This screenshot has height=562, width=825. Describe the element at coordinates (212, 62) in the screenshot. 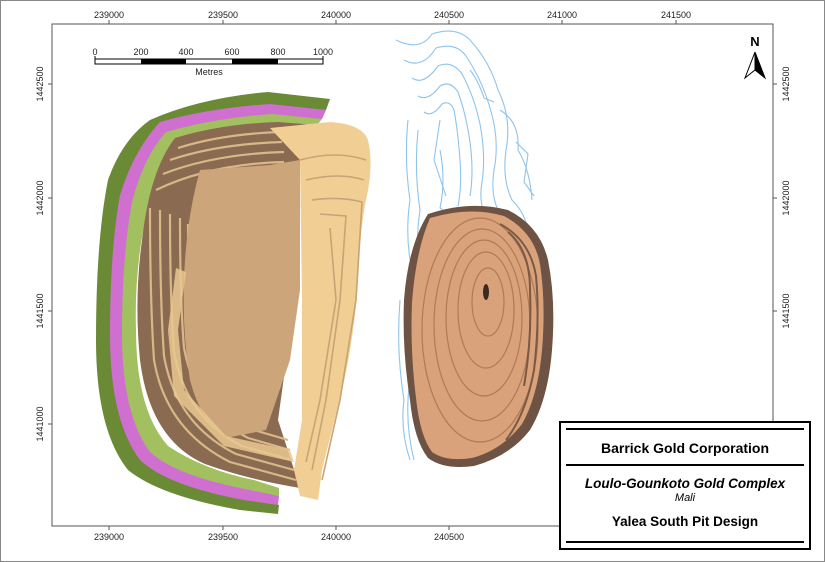

I see `scale-bar: 0 200 400 600 800 1000 Metres` at that location.